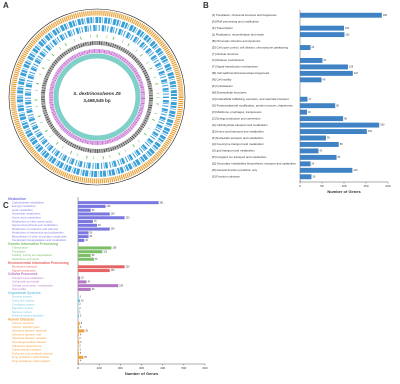 This screenshot has width=400, height=384. What do you see at coordinates (28, 316) in the screenshot?
I see `category-label: Environmental adaptation` at bounding box center [28, 316].